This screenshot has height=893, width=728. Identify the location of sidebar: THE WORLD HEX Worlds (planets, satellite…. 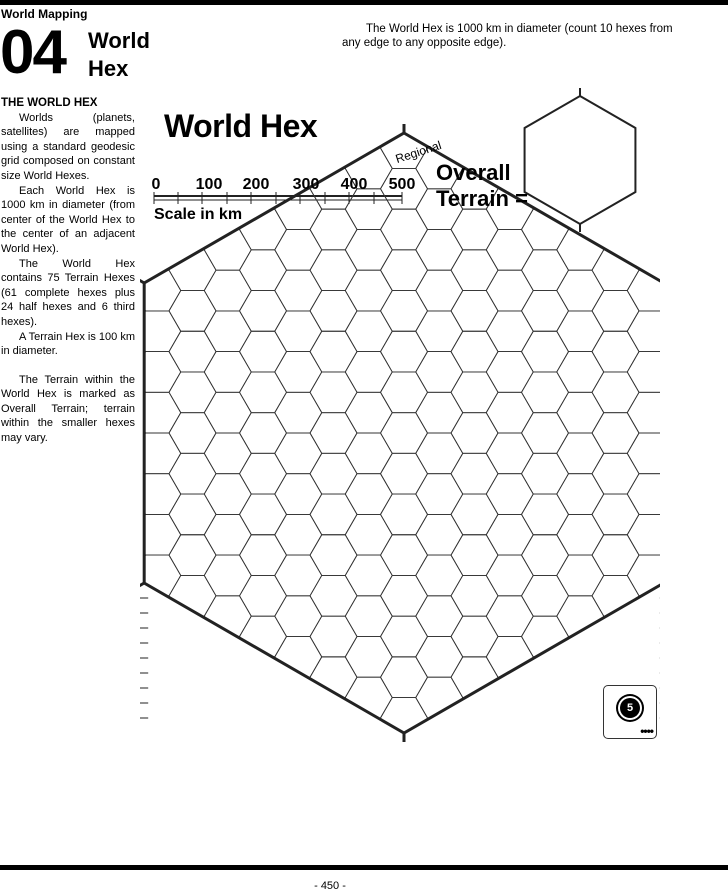
(68, 271).